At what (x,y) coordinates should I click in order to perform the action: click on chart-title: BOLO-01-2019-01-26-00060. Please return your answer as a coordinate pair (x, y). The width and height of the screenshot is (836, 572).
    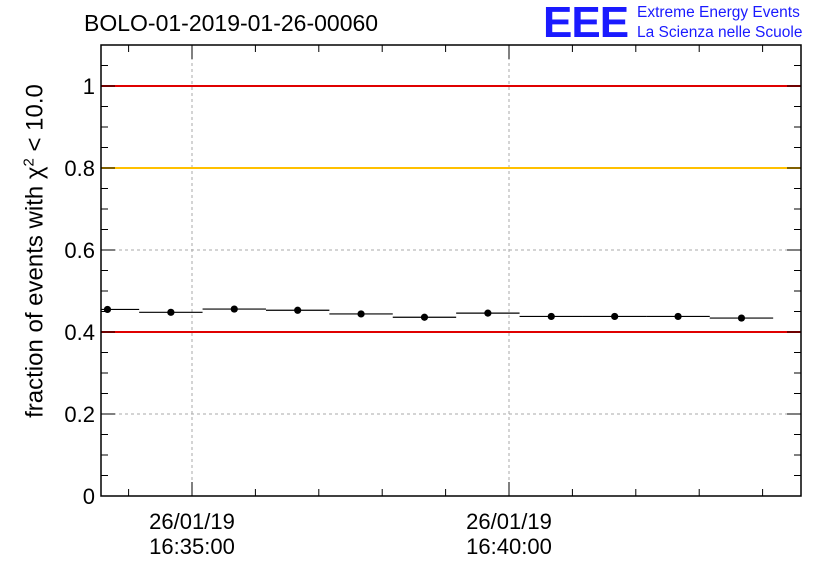
    Looking at the image, I should click on (231, 23).